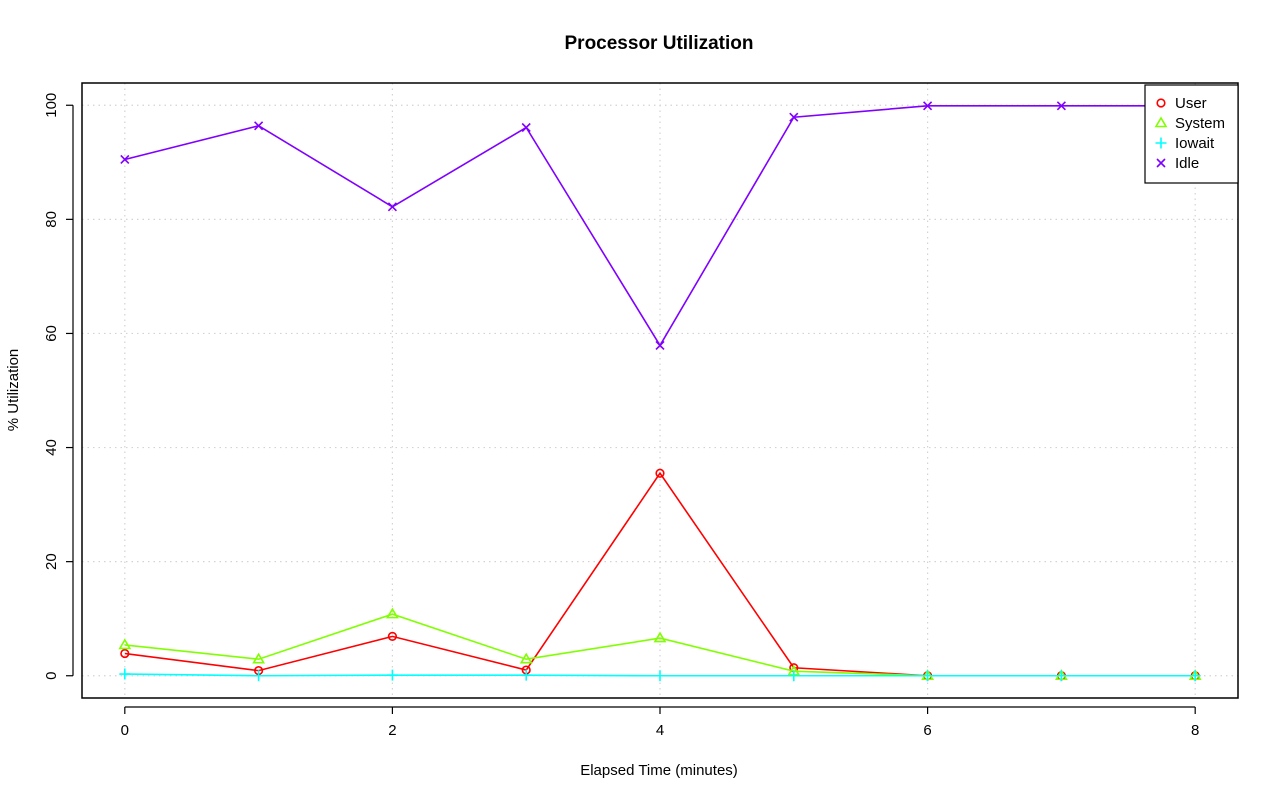 The image size is (1280, 801). I want to click on y-tick-label: 0, so click(51, 676).